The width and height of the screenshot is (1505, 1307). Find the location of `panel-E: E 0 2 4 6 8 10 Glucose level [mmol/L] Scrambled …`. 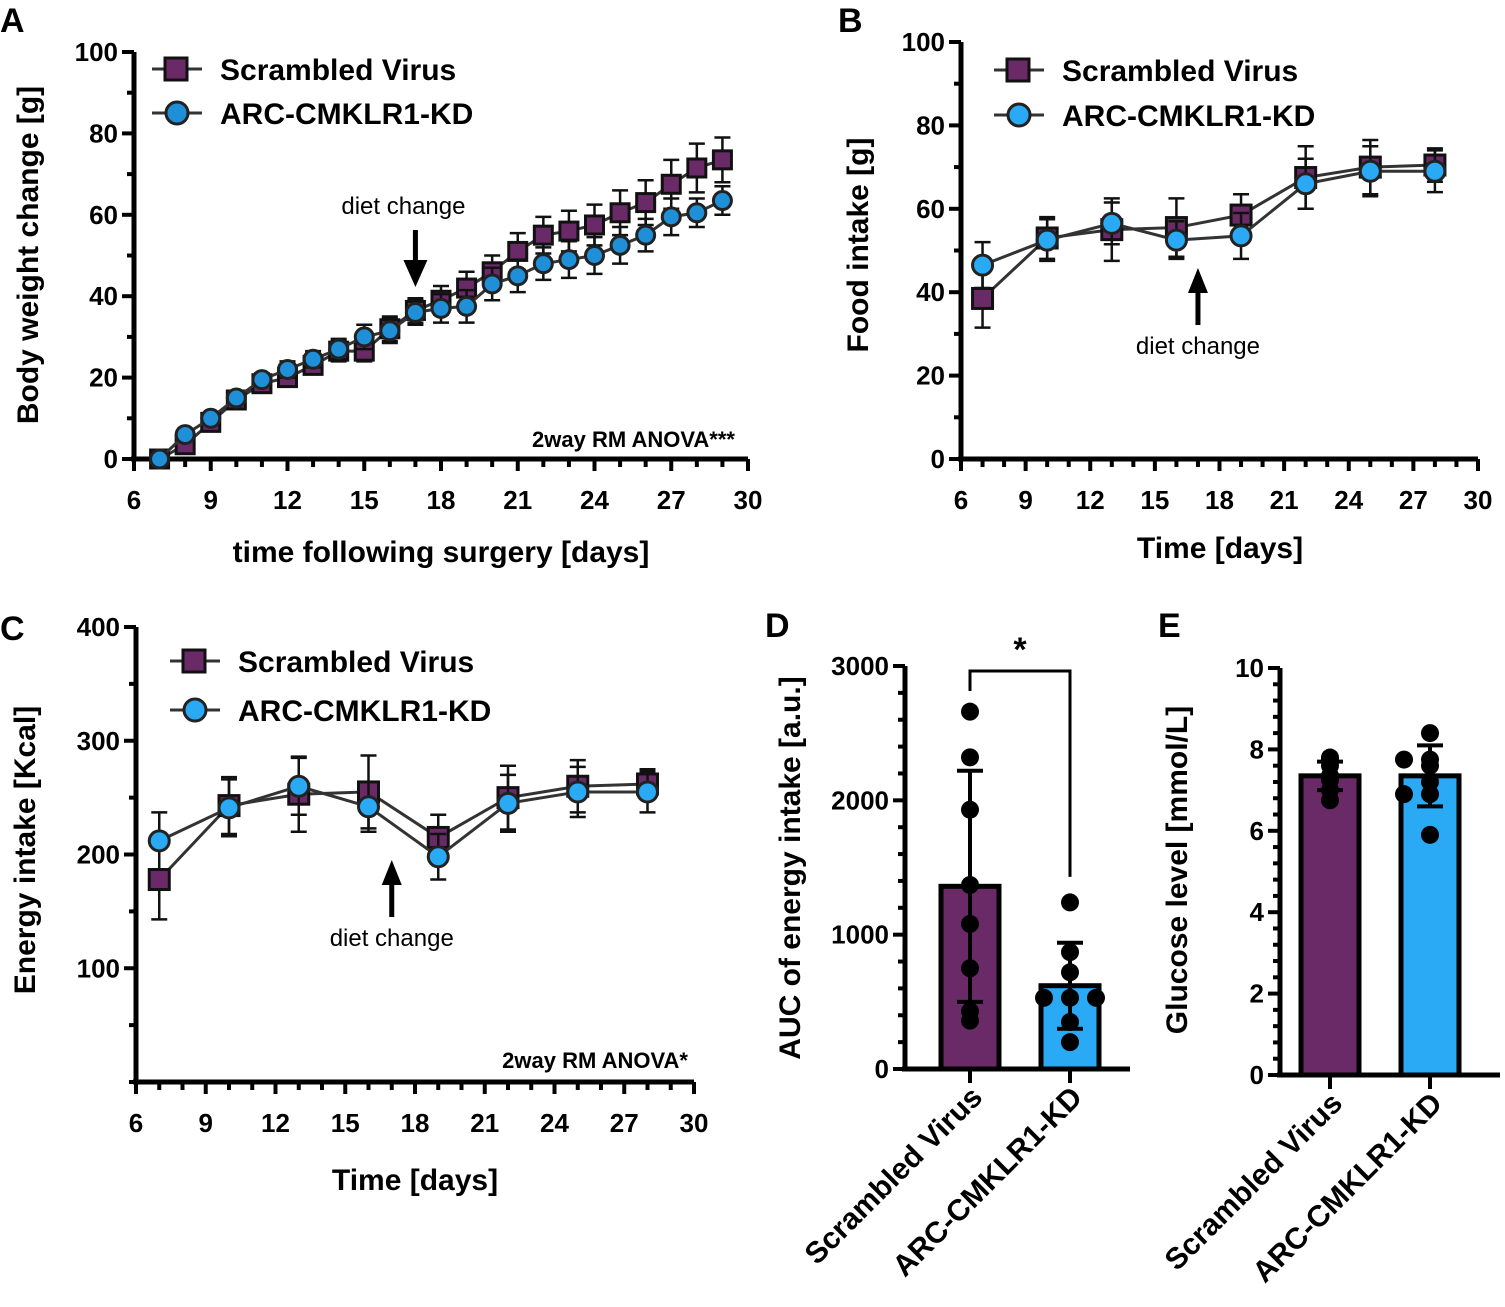

panel-E: E 0 2 4 6 8 10 Glucose level [mmol/L] Scrambled … is located at coordinates (1329, 948).